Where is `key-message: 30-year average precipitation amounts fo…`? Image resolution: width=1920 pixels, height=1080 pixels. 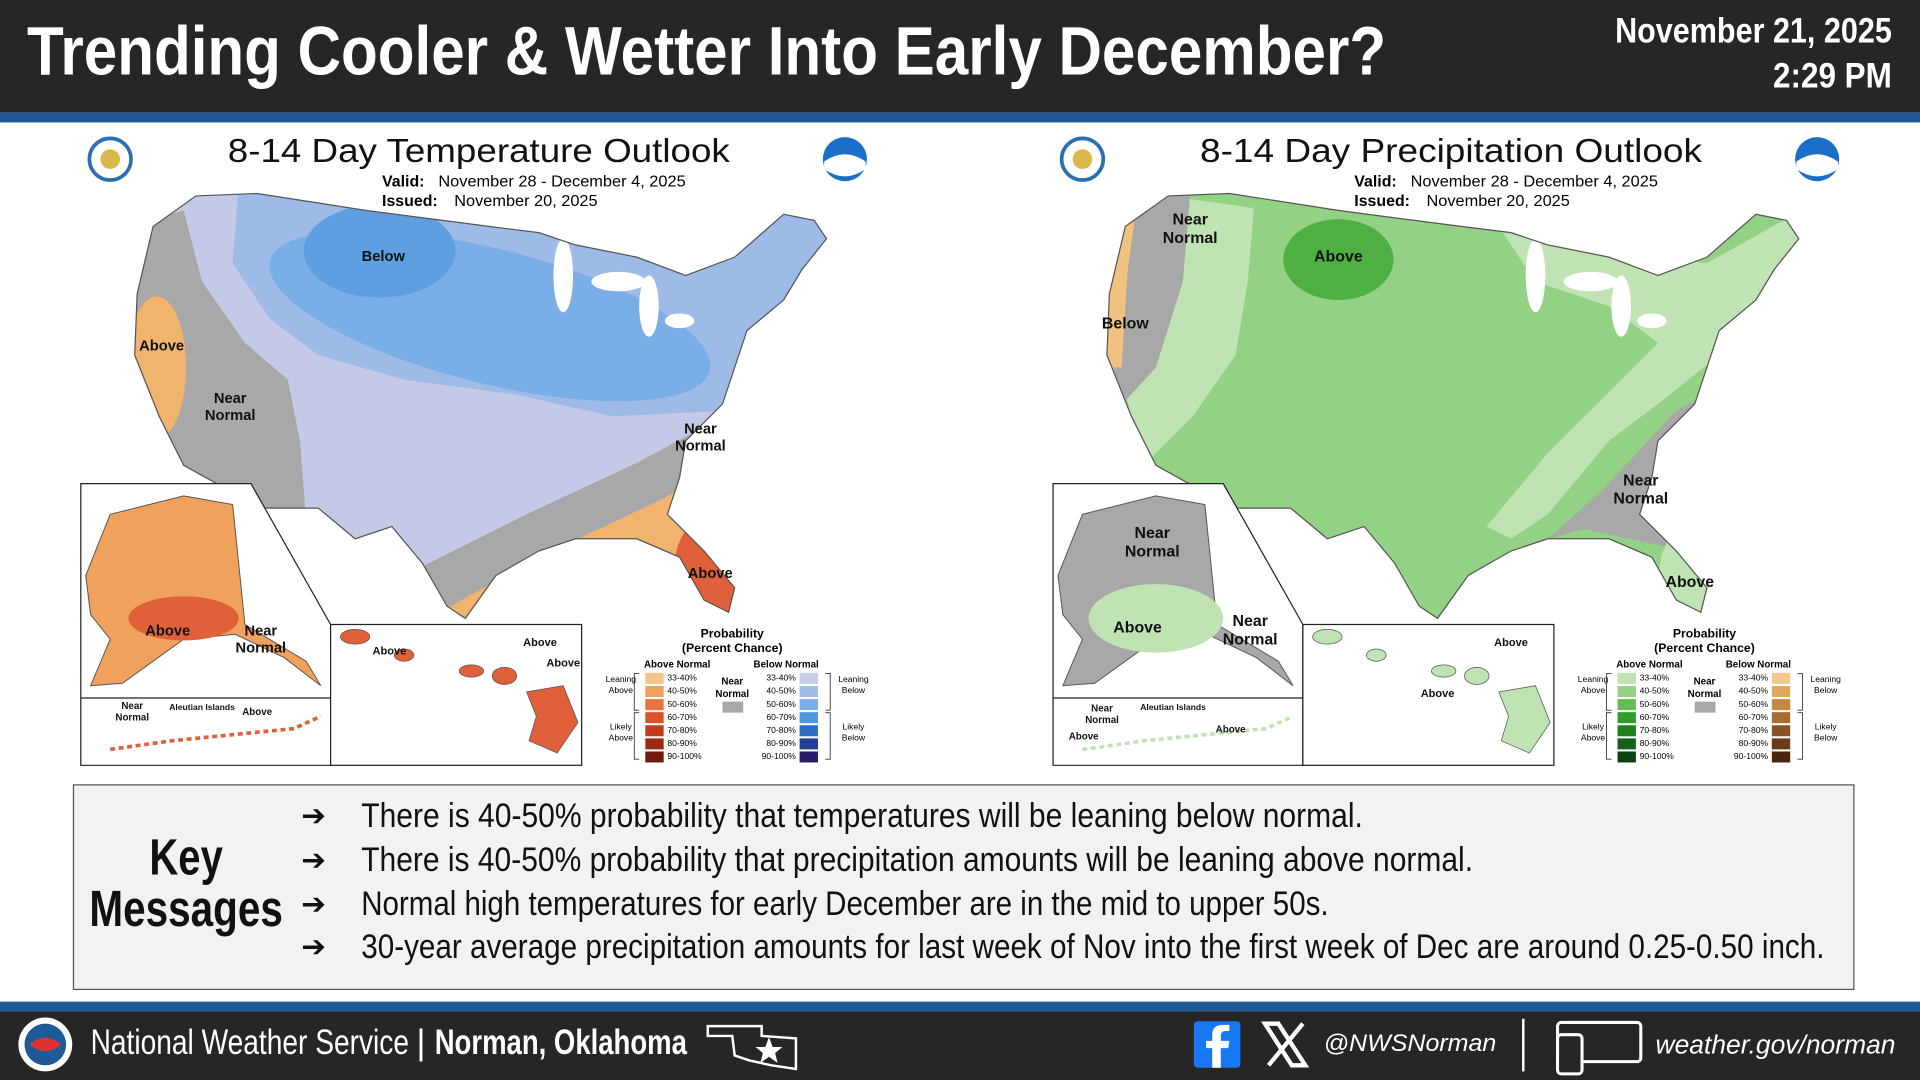
key-message: 30-year average precipitation amounts fo… is located at coordinates (1092, 947).